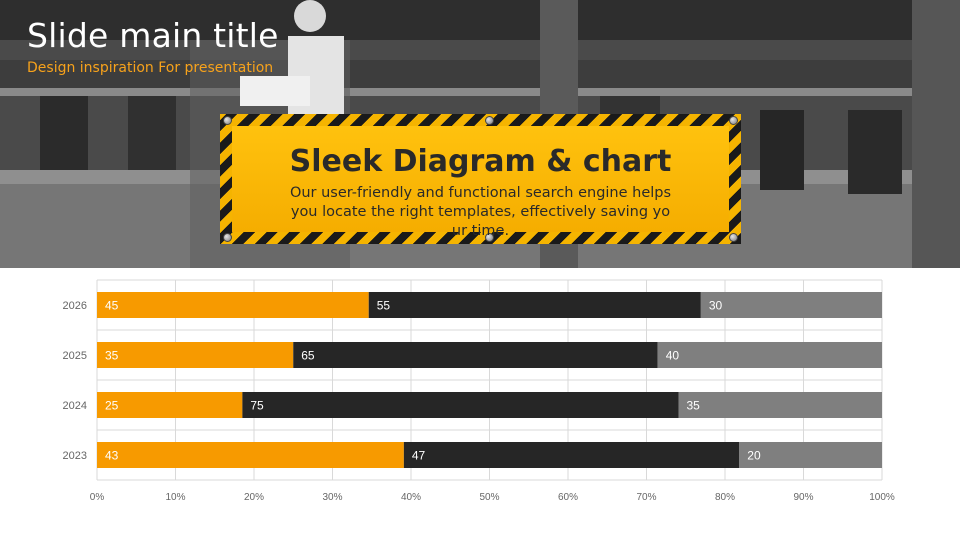 The height and width of the screenshot is (540, 960). I want to click on data-label: 25, so click(112, 406).